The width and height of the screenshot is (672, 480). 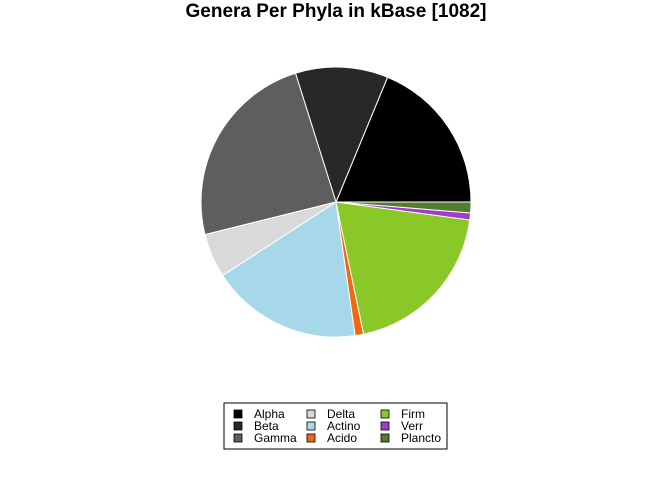 I want to click on legend-label-gamma: Gamma, so click(x=275, y=438).